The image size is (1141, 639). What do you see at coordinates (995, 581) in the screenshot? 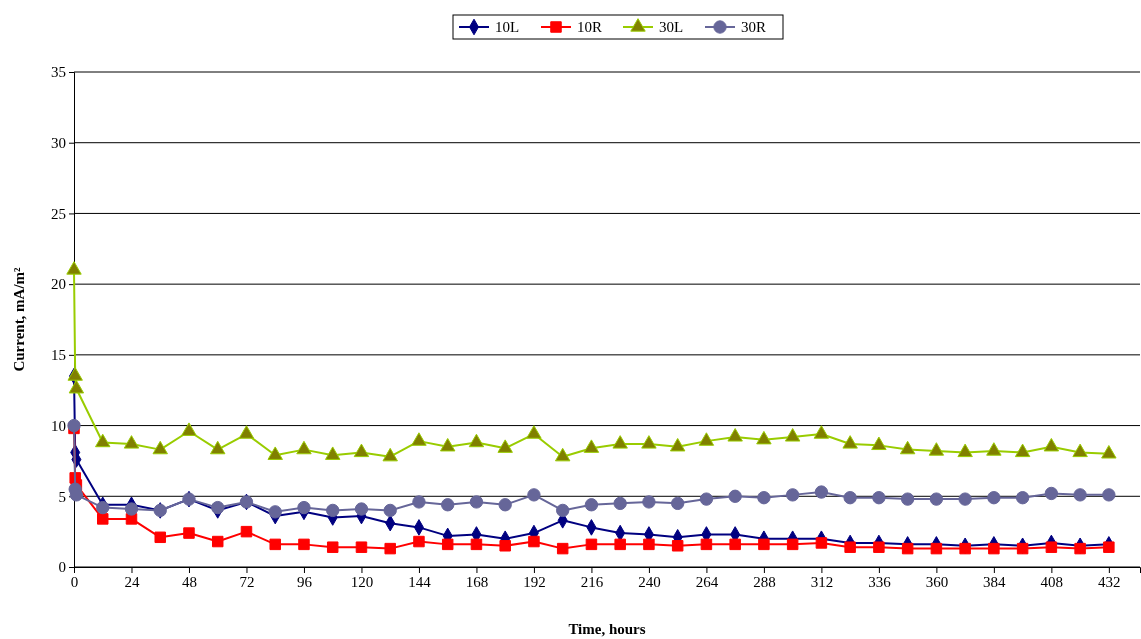
I see `x-tick-label: 384` at bounding box center [995, 581].